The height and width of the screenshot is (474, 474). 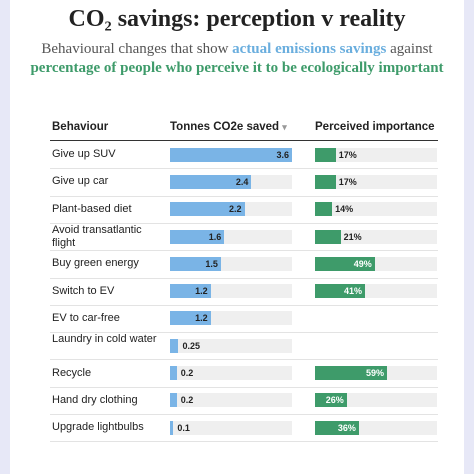 What do you see at coordinates (95, 263) in the screenshot?
I see `behaviour-label: Buy green energy` at bounding box center [95, 263].